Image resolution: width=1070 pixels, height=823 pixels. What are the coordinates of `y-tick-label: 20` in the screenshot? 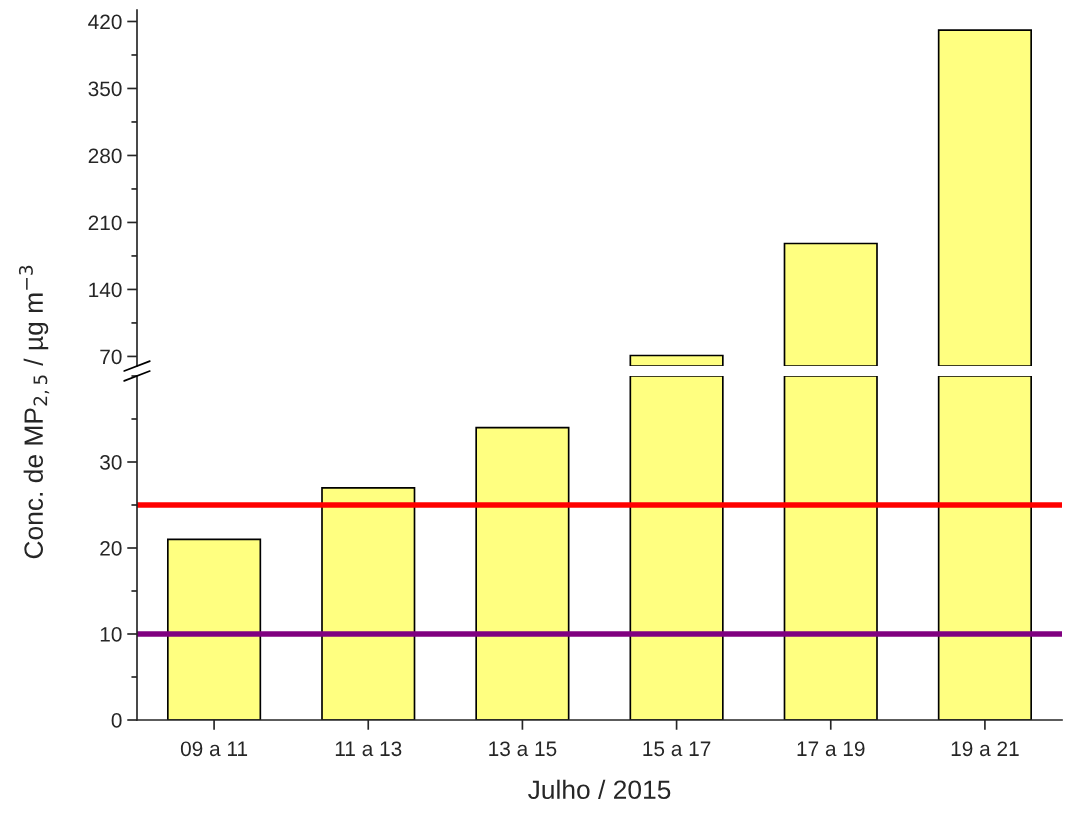 It's located at (111, 548).